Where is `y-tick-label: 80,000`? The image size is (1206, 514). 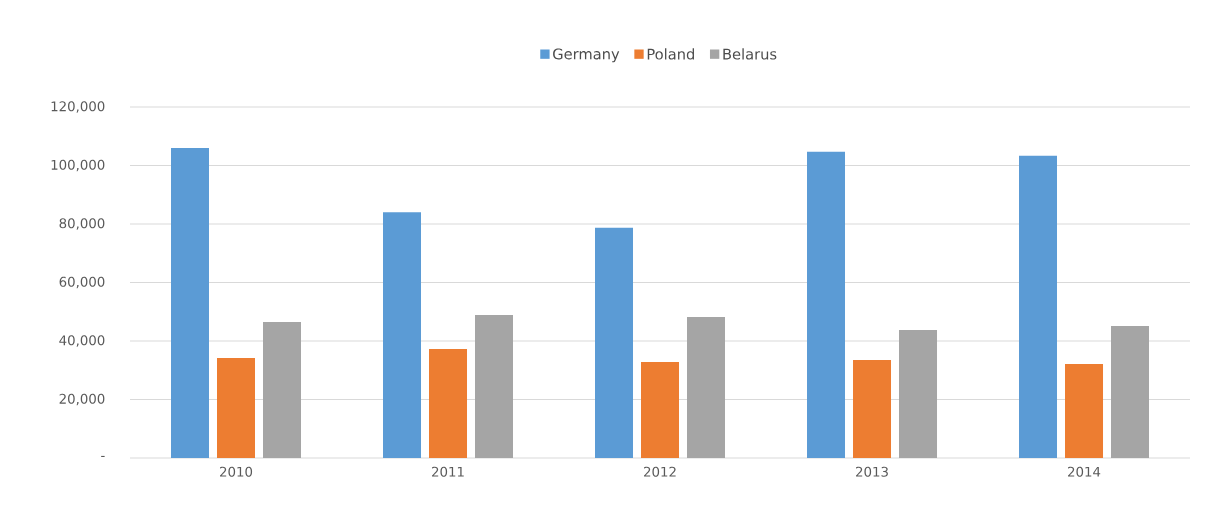 y-tick-label: 80,000 is located at coordinates (82, 224).